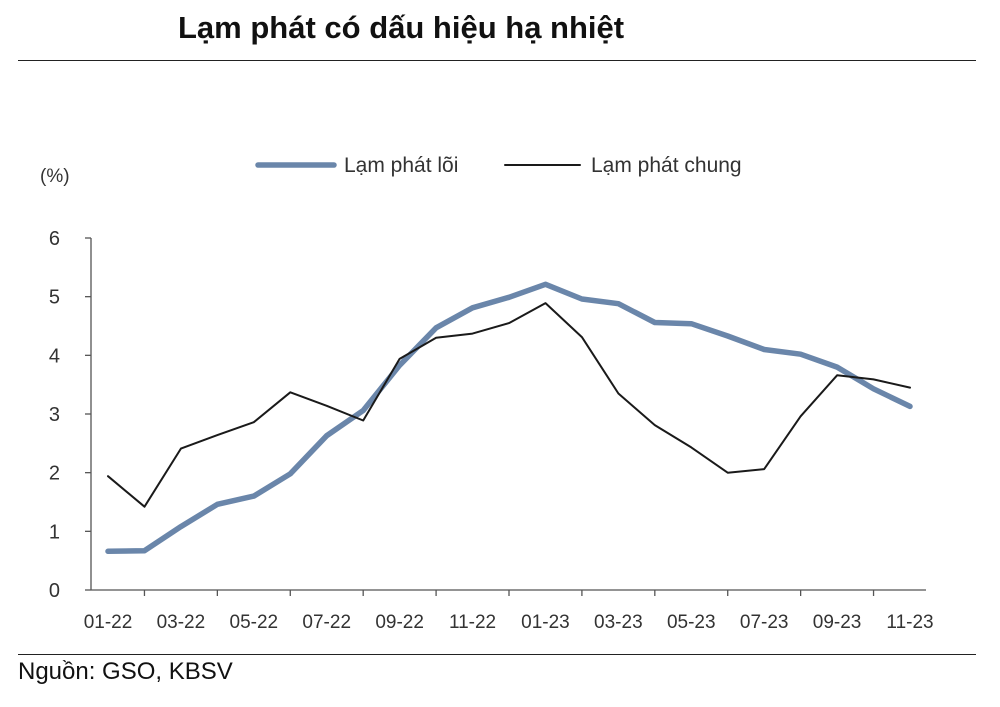  Describe the element at coordinates (254, 622) in the screenshot. I see `x-tick-label: 05-22` at that location.